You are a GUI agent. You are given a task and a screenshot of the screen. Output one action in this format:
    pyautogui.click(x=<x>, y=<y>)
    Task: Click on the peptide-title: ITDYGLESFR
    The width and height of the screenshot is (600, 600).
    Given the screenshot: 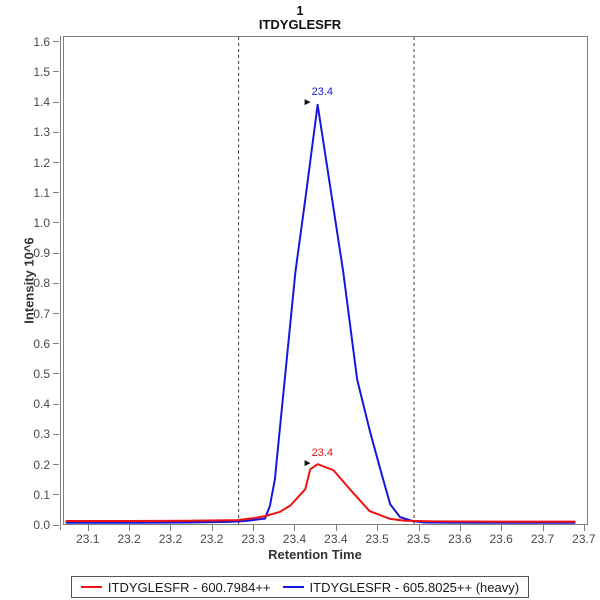 What is the action you would take?
    pyautogui.click(x=300, y=24)
    